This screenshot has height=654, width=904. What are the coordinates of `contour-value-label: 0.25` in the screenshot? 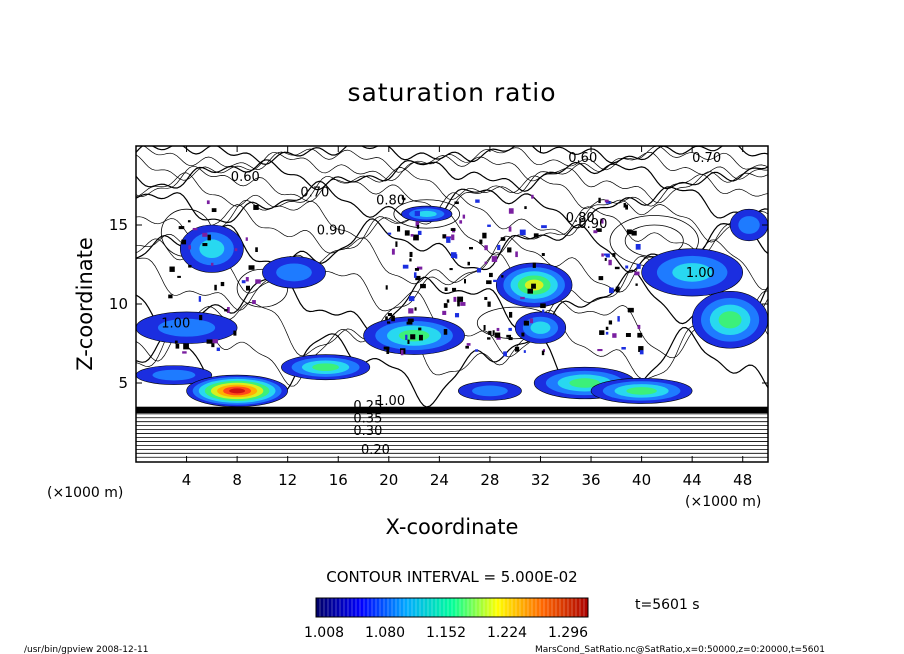 It's located at (367, 406).